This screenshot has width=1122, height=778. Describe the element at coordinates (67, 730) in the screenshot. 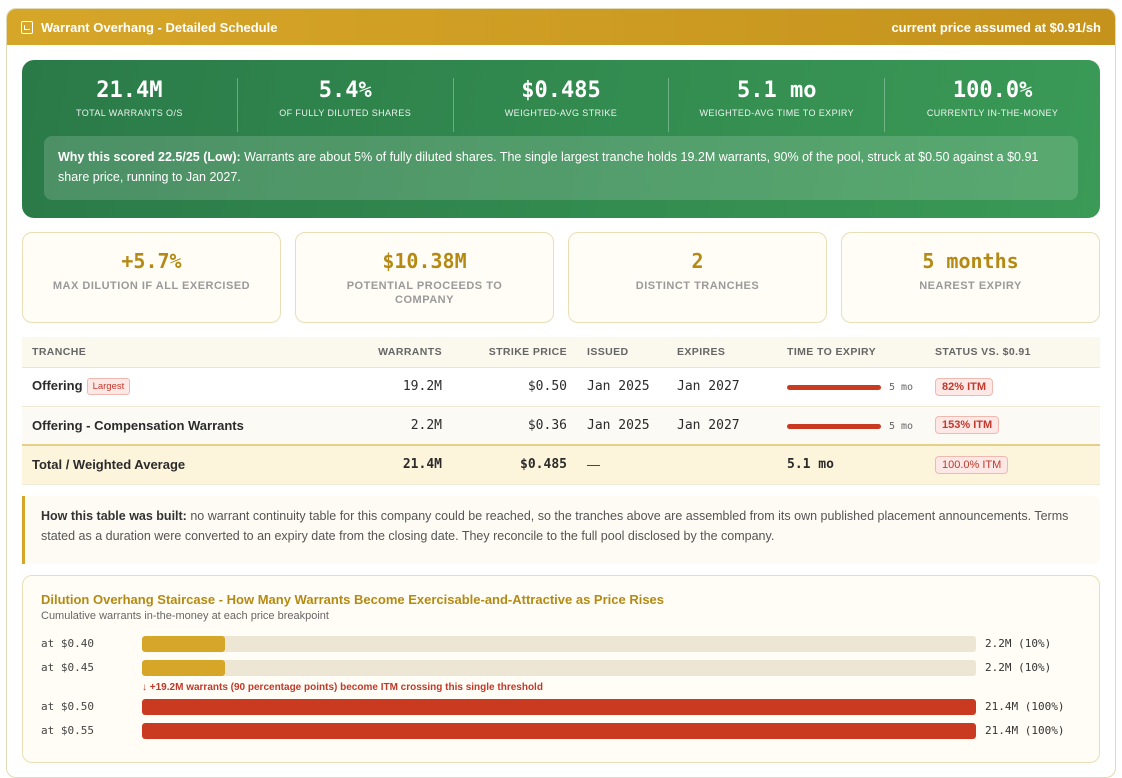

I see `breakpoint-label: at $0.55` at that location.